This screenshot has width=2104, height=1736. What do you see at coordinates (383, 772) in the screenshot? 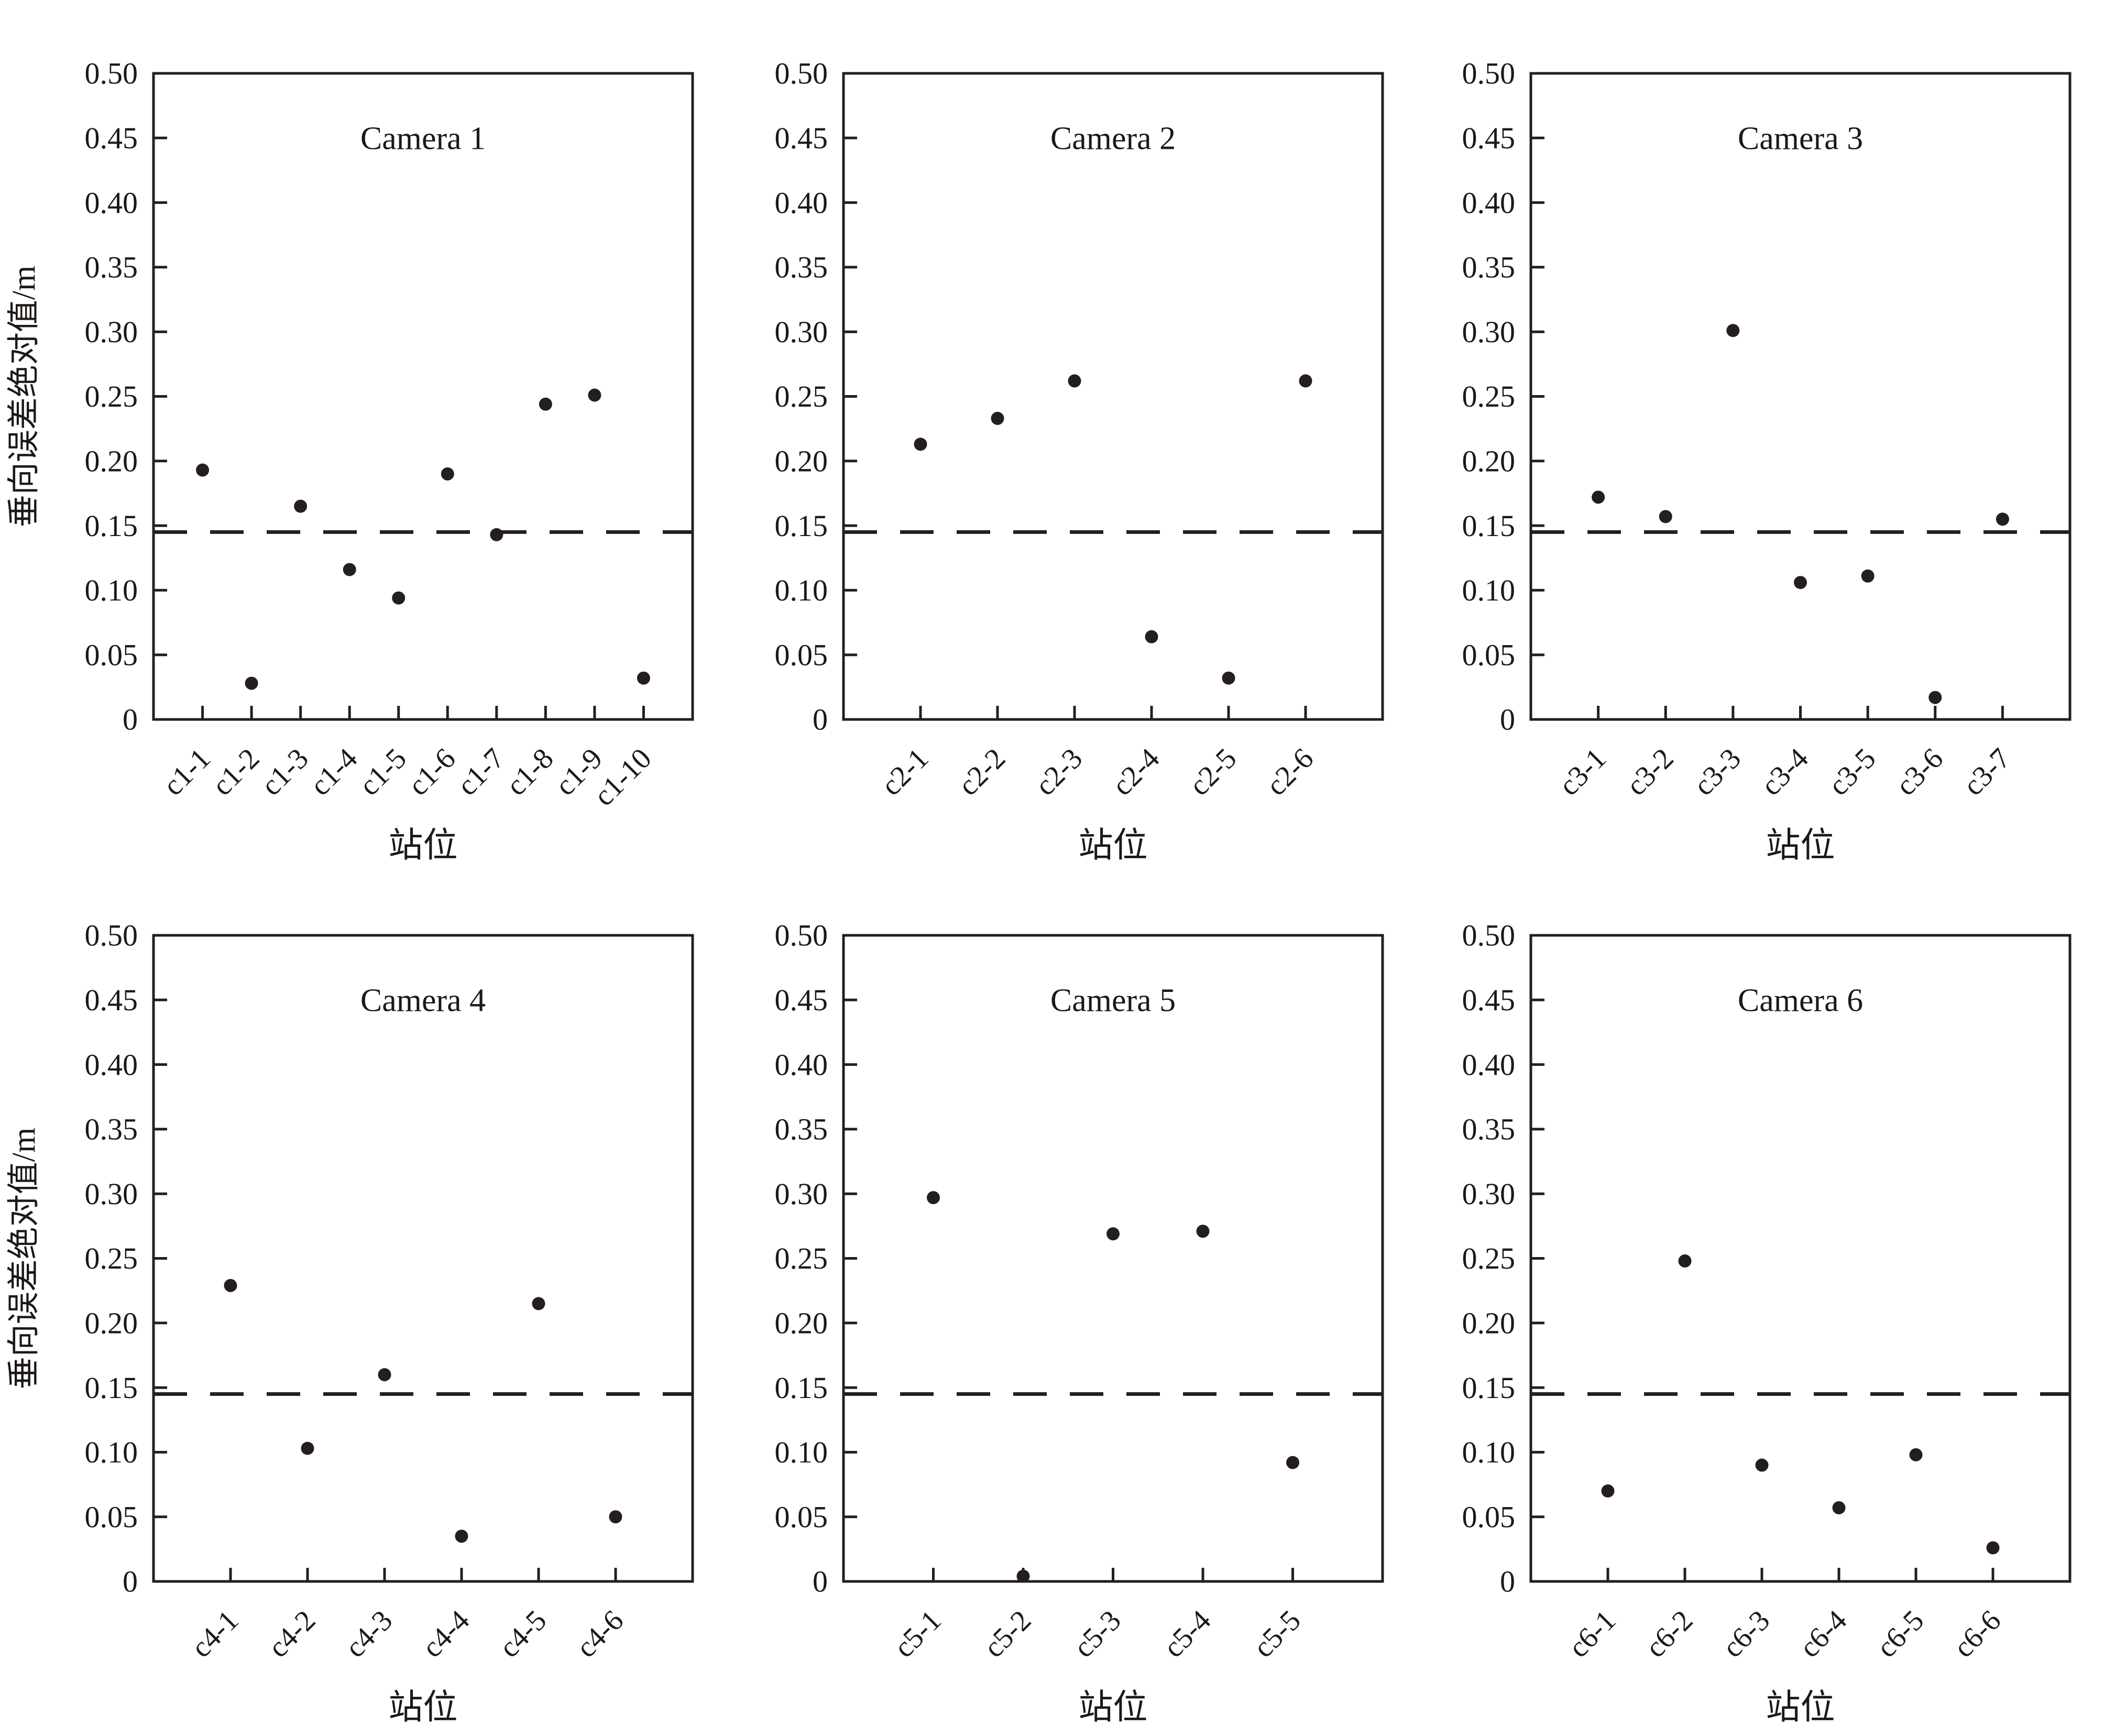
I see `x-tick-label: c1-5` at bounding box center [383, 772].